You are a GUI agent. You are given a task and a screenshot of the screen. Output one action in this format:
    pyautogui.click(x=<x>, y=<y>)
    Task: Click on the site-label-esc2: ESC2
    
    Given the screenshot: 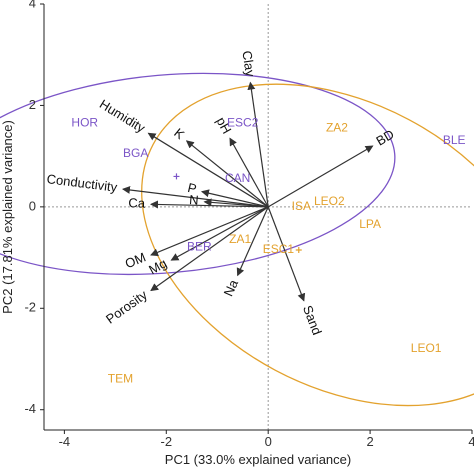 What is the action you would take?
    pyautogui.click(x=243, y=122)
    